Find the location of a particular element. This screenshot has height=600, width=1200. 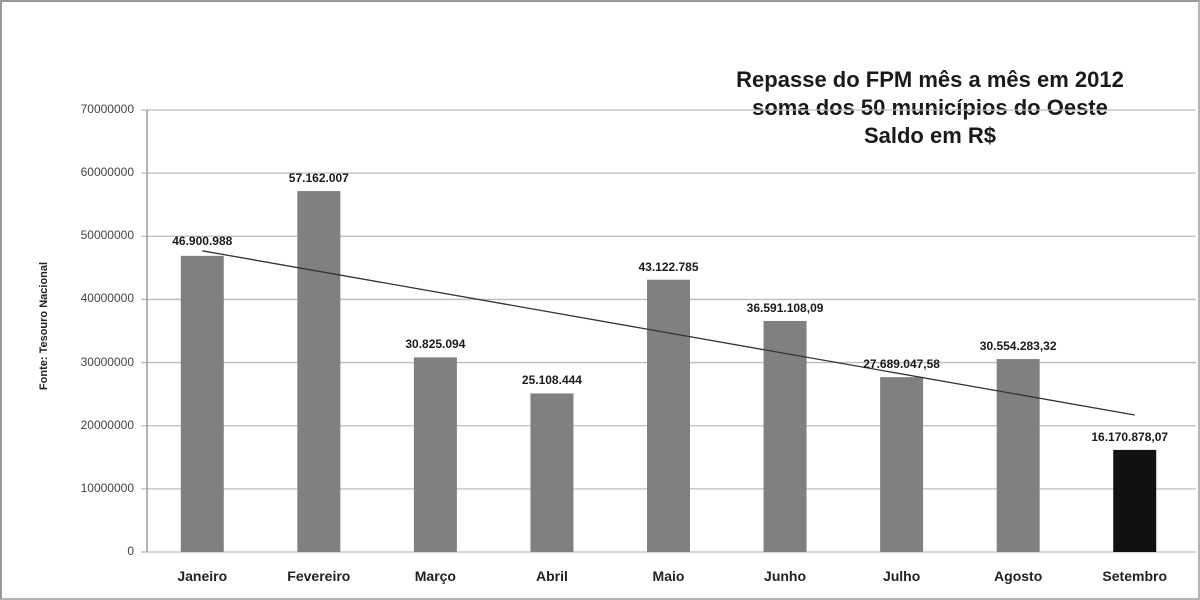

x-tick-label: Junho is located at coordinates (785, 576).